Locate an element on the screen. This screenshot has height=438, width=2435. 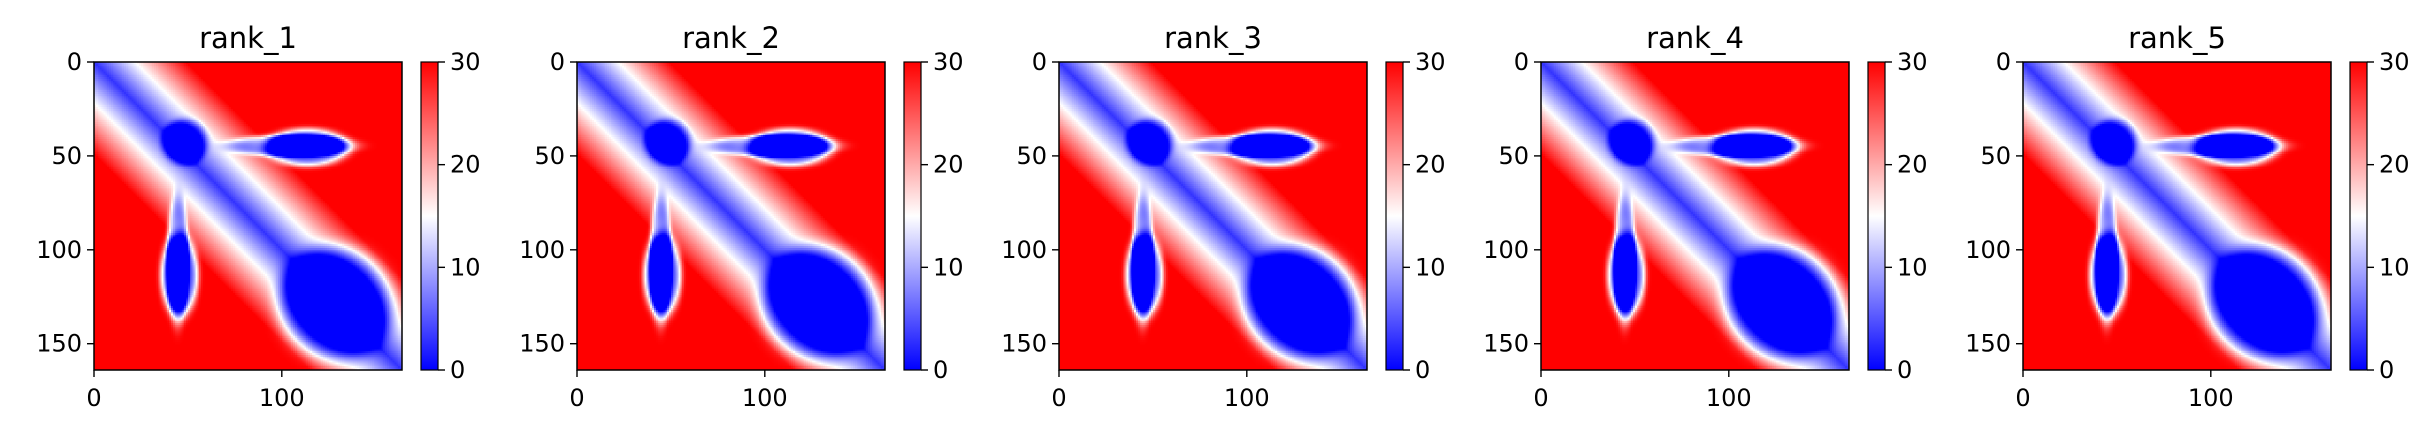
panel-title: rank_5 is located at coordinates (2177, 38).